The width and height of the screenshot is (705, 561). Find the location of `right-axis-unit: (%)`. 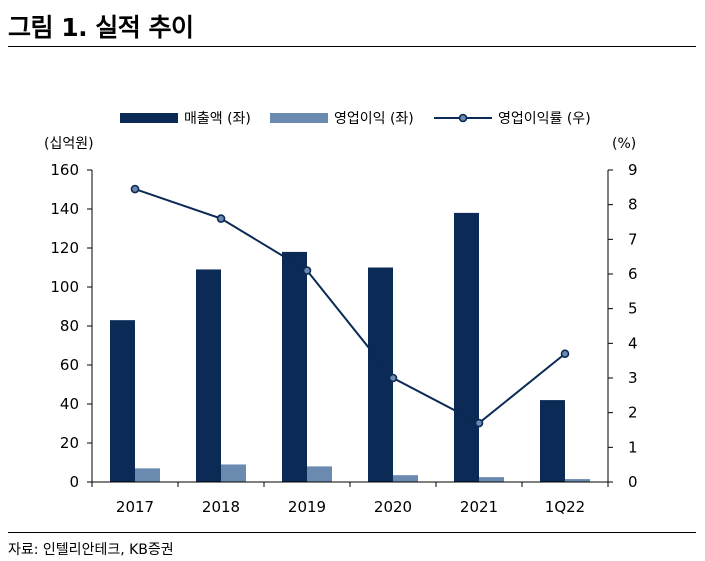

right-axis-unit: (%) is located at coordinates (624, 144).